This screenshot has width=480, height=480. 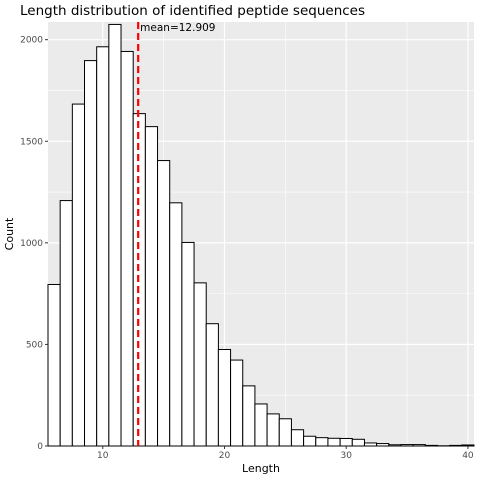 I want to click on y-tick-label: 2000, so click(x=31, y=41).